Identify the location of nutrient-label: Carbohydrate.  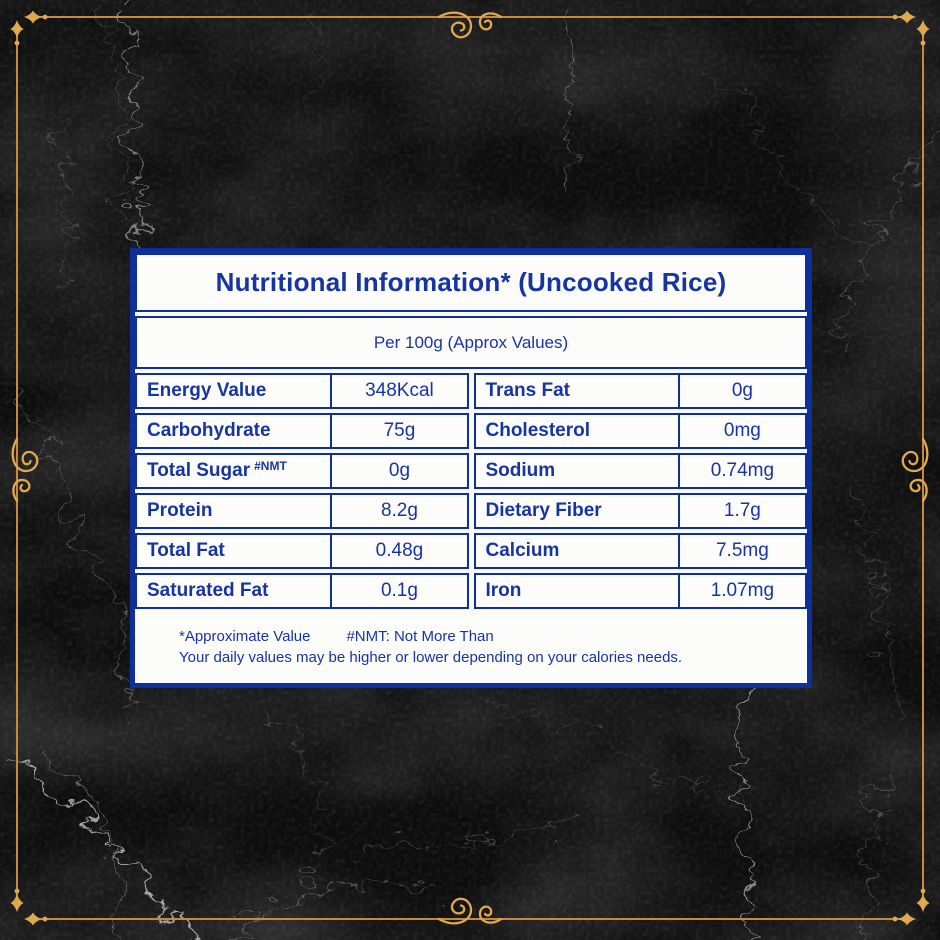
(235, 431).